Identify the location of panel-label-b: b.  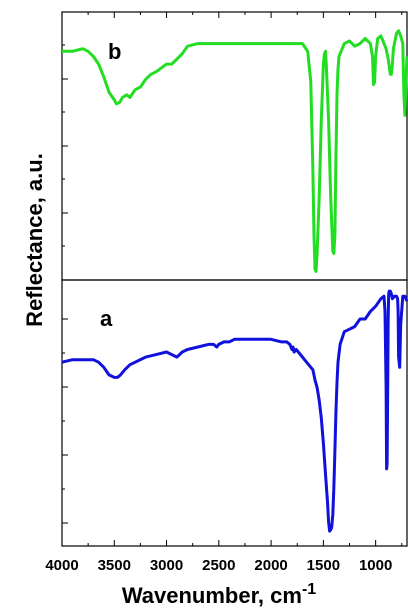
(114, 51).